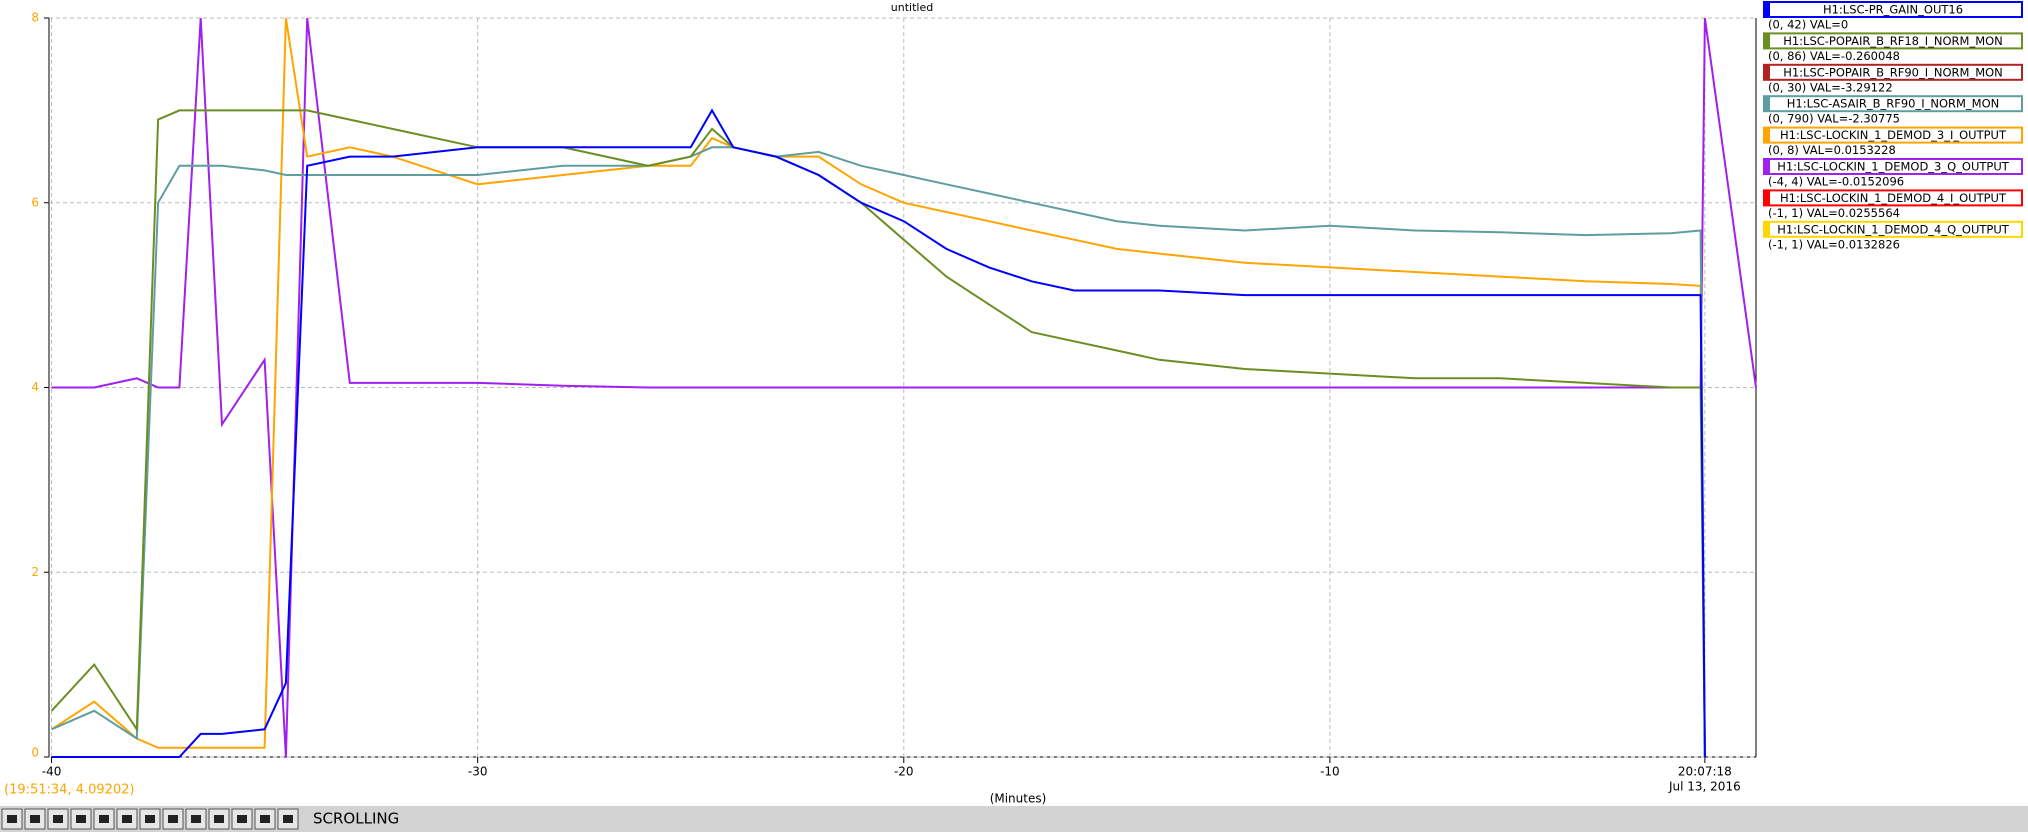 The height and width of the screenshot is (832, 2028). What do you see at coordinates (35, 387) in the screenshot?
I see `y-tick-label: 4` at bounding box center [35, 387].